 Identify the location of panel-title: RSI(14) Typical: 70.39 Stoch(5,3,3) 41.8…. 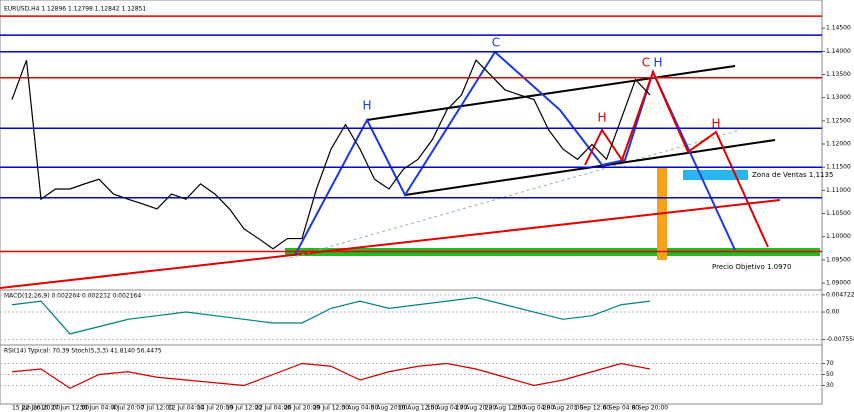
(83, 351).